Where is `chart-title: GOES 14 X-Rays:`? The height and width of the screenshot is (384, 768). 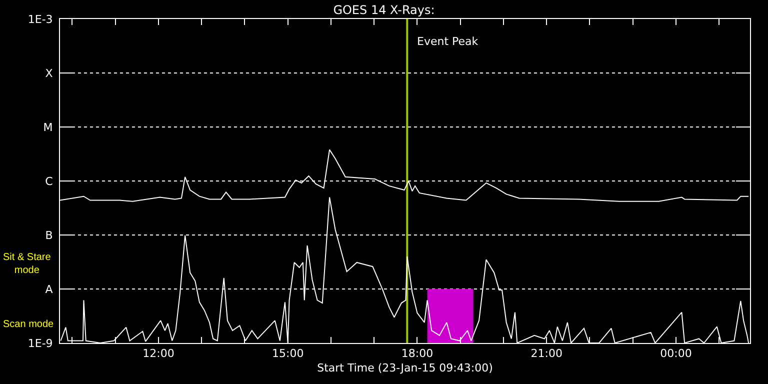 chart-title: GOES 14 X-Rays: is located at coordinates (384, 10).